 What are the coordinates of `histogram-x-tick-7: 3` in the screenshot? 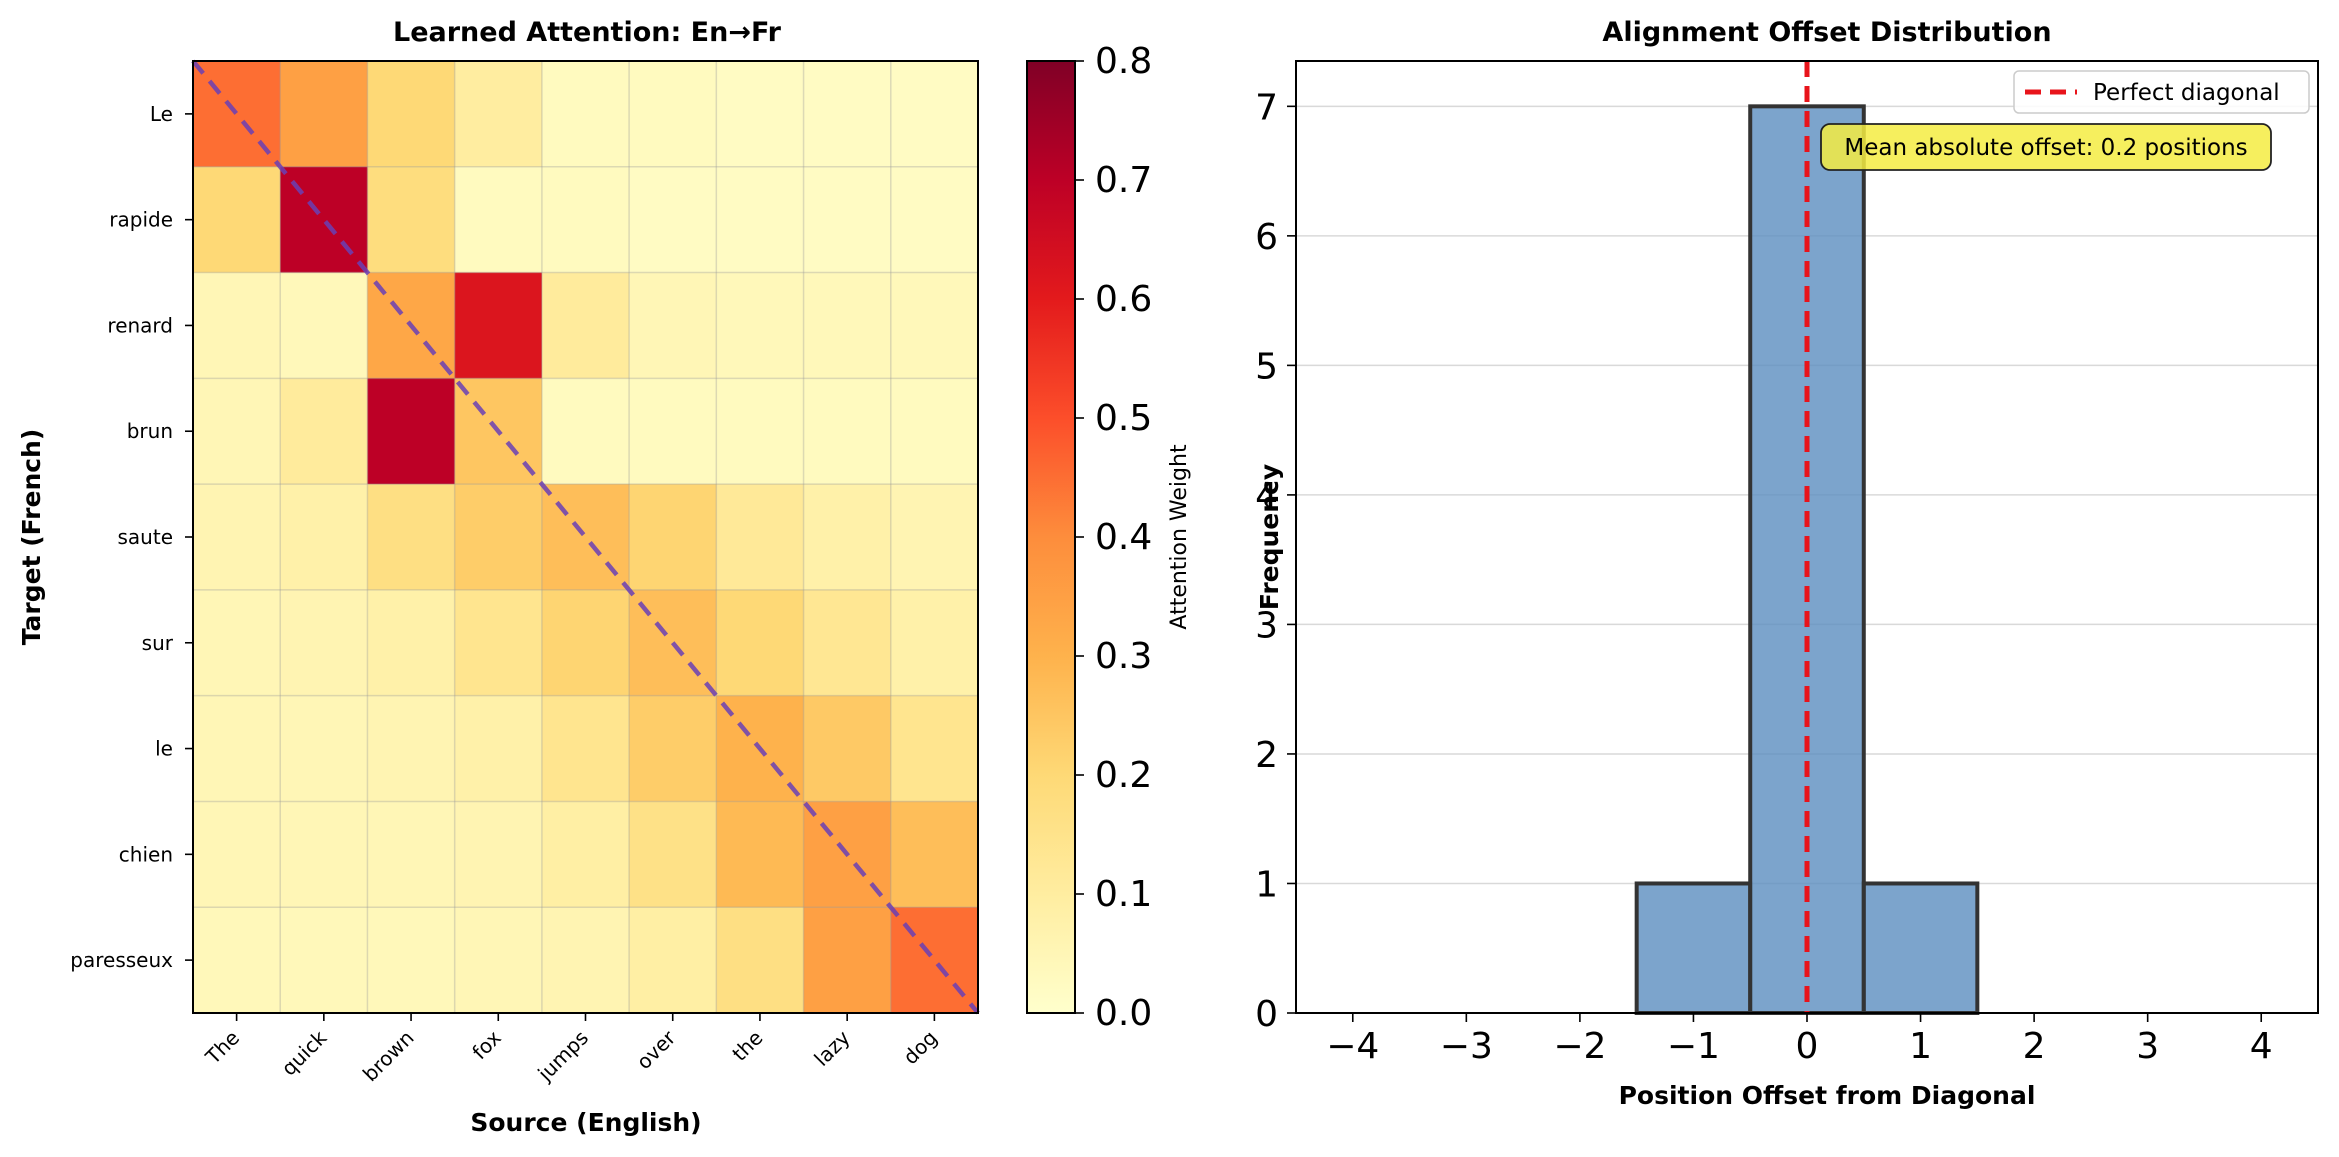 It's located at (2147, 1046).